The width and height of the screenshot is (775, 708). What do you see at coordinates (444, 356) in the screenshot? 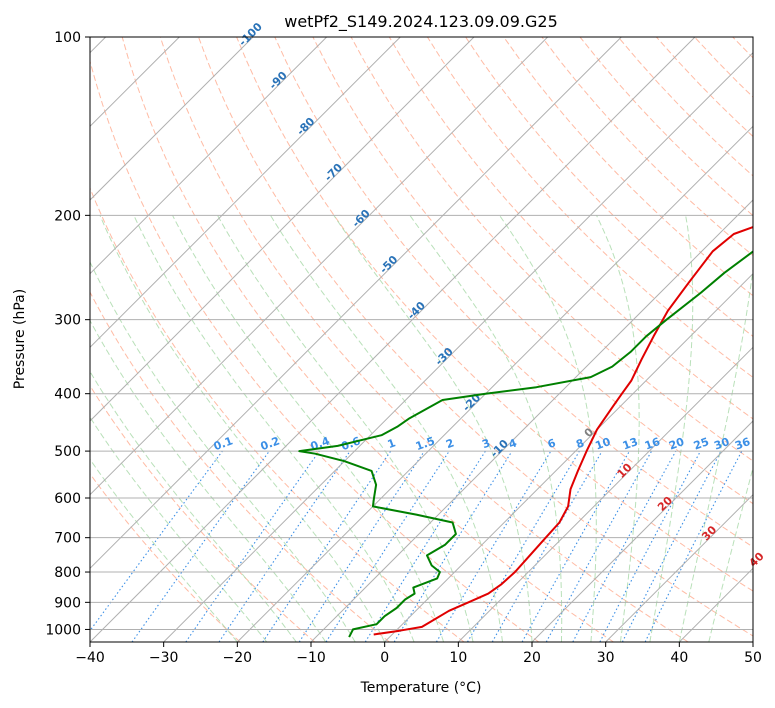
I see `isotherm-label: -30` at bounding box center [444, 356].